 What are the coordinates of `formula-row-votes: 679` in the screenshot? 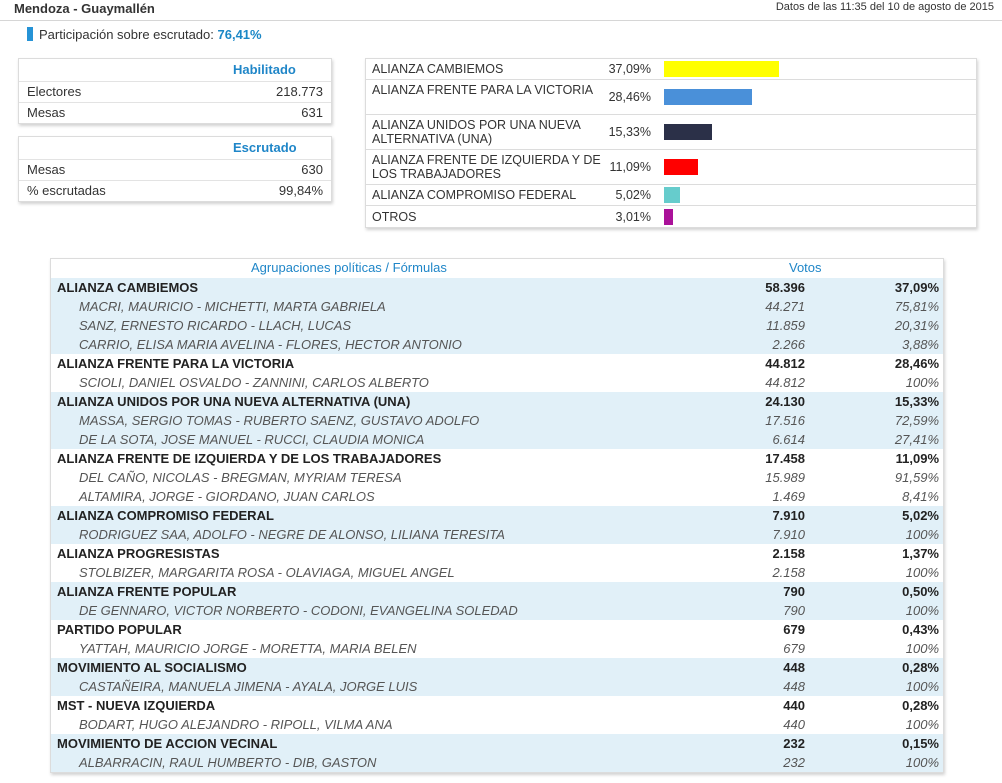 It's located at (794, 648).